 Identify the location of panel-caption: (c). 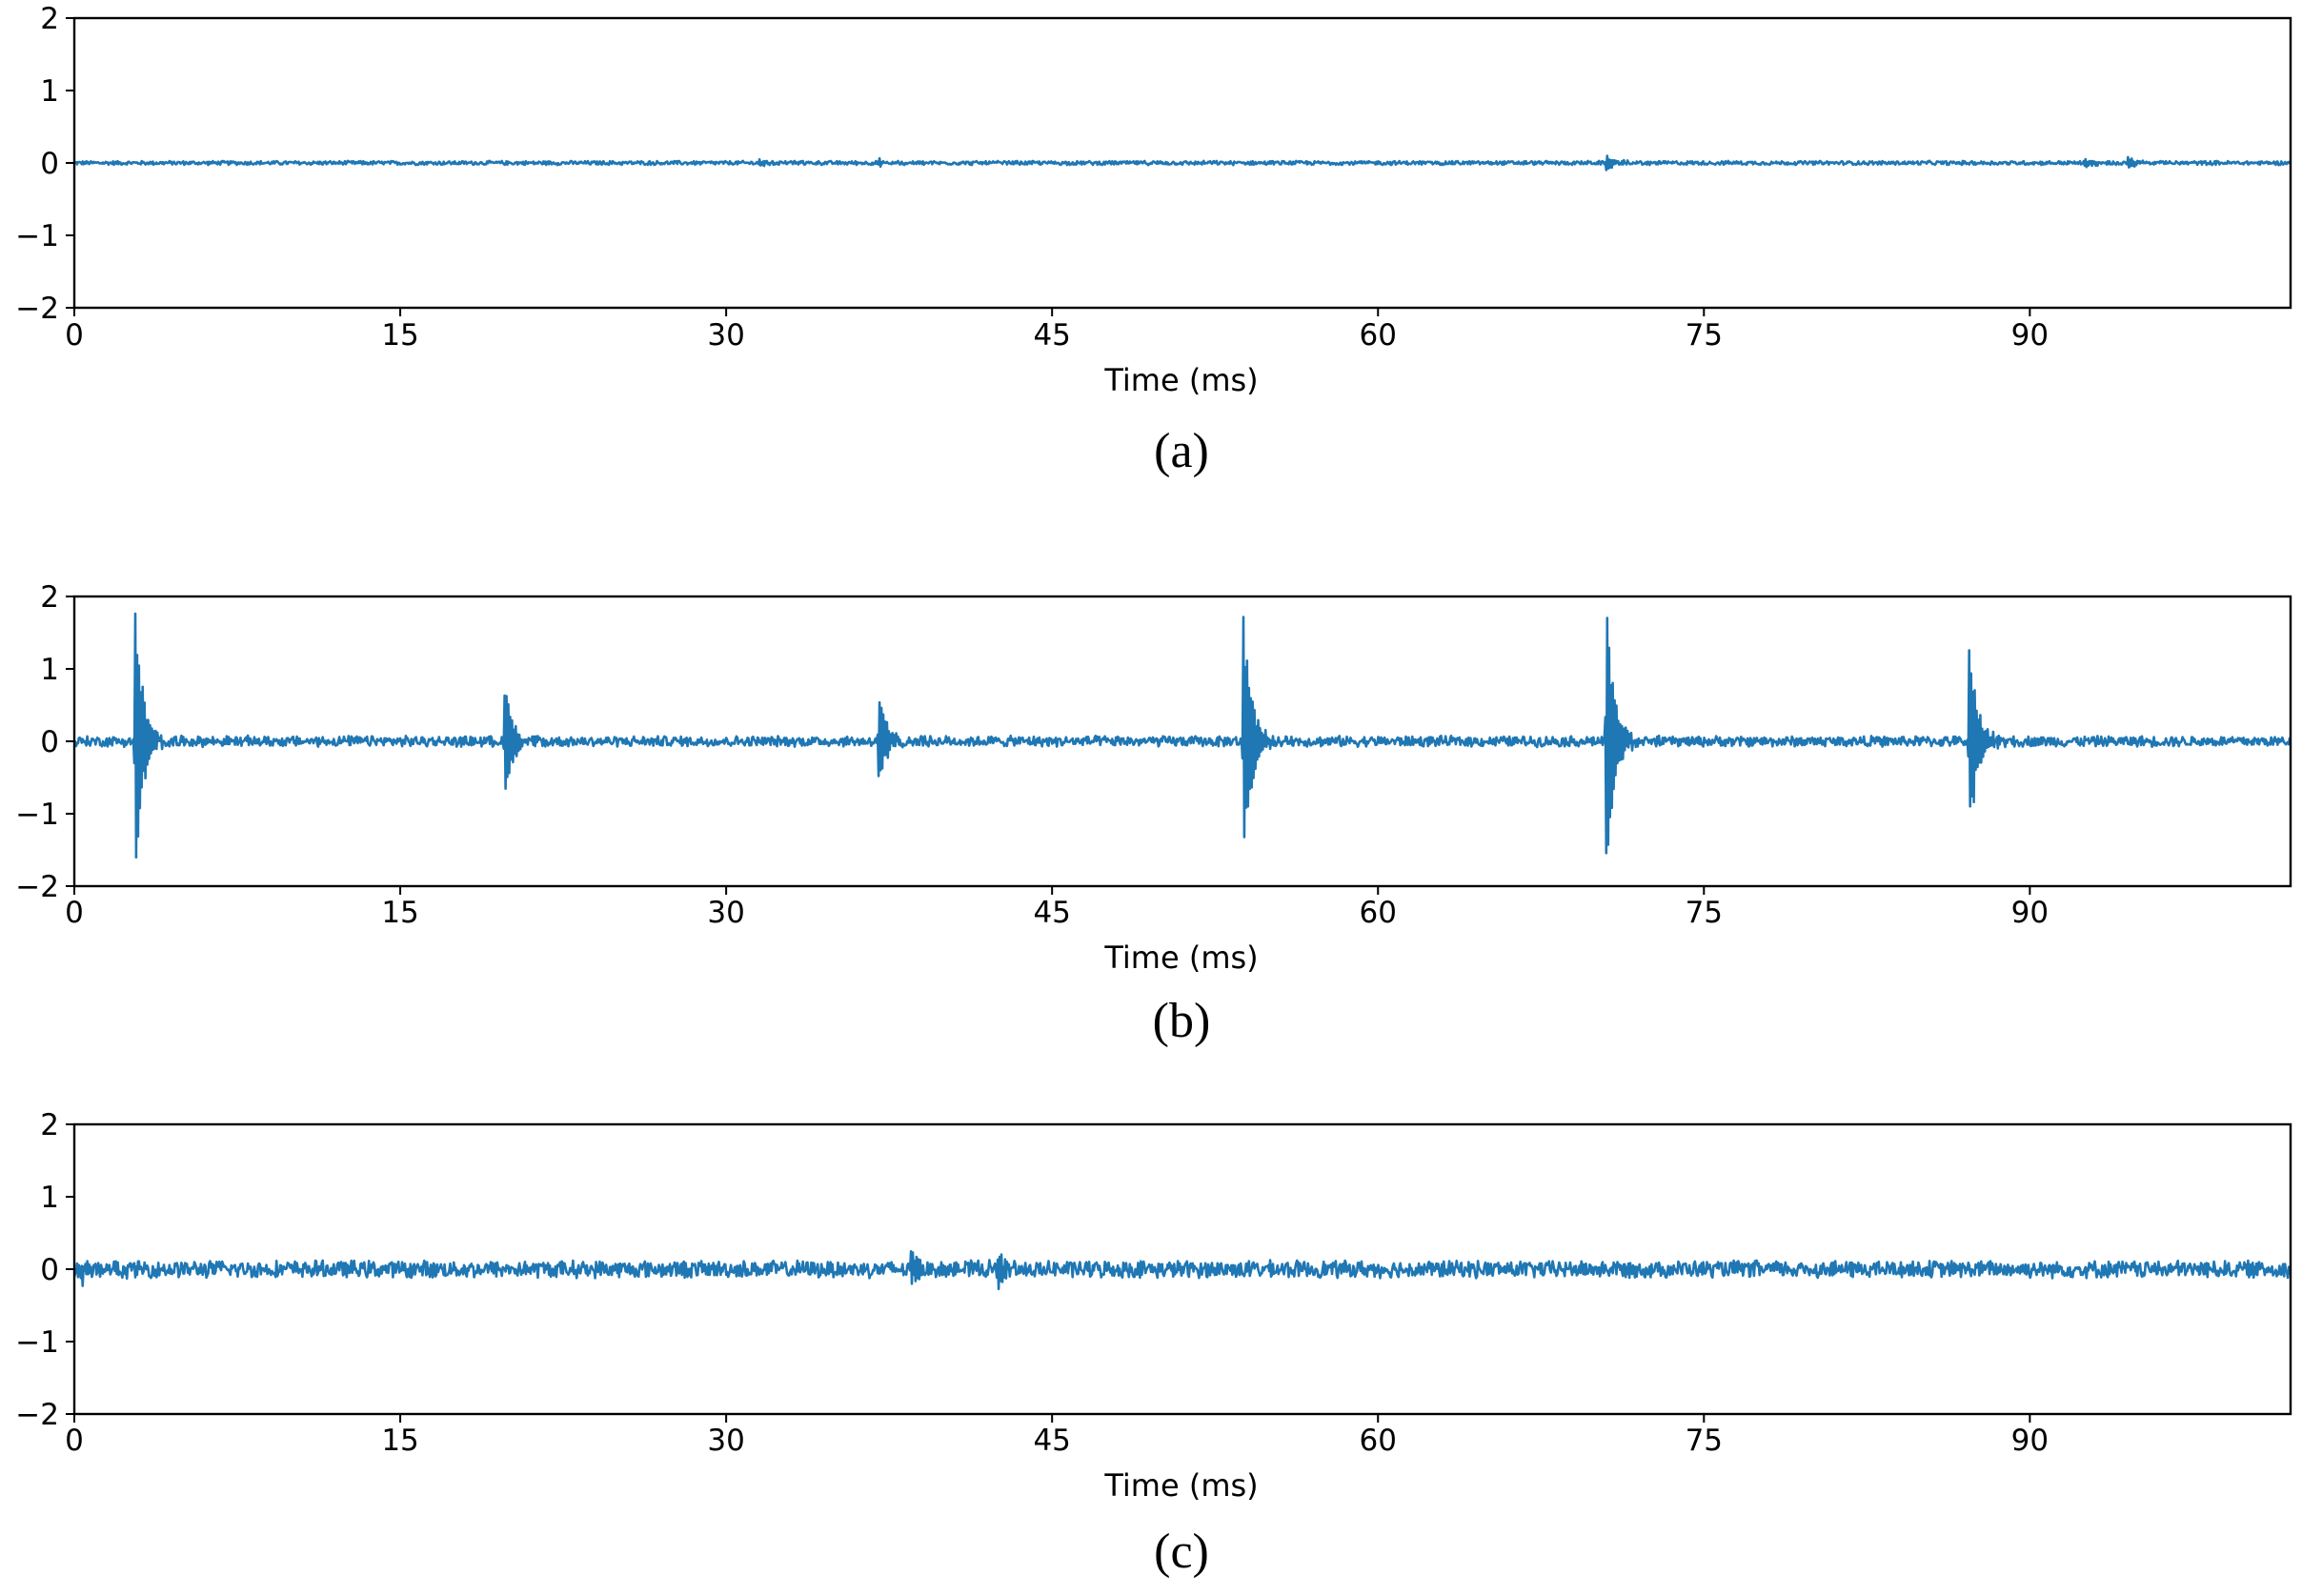
(1182, 1552).